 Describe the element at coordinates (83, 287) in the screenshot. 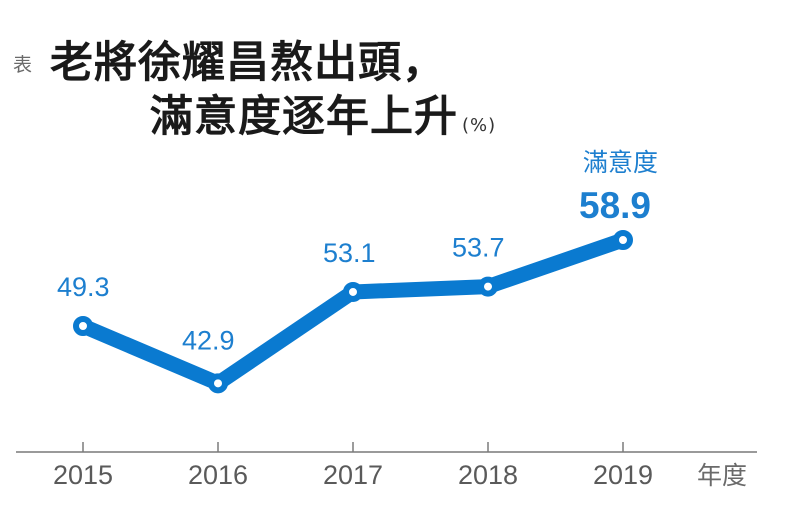

I see `data-value-label: 49.3` at that location.